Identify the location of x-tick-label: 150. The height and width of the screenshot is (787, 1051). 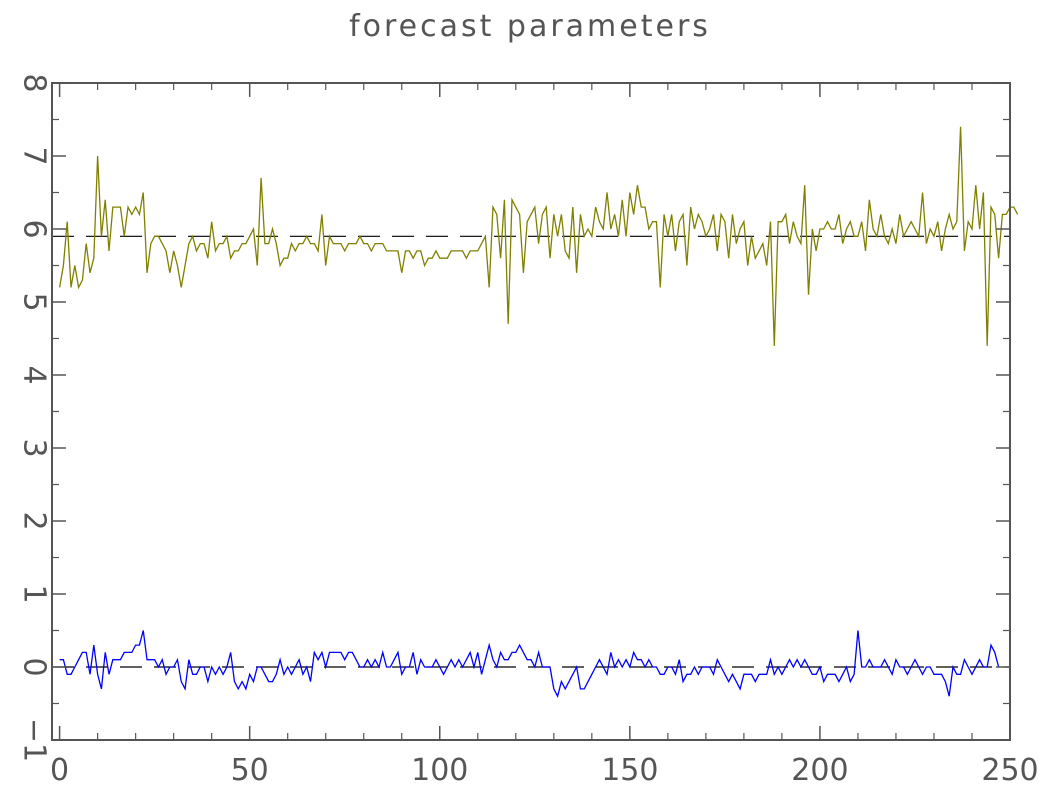
(629, 770).